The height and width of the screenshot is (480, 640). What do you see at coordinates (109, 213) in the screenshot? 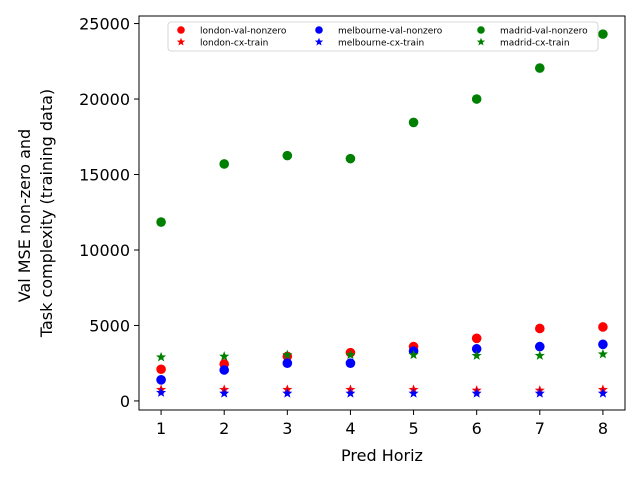
I see `y-axis-ticks: 0 5000 10000 15000 20000 25000` at bounding box center [109, 213].